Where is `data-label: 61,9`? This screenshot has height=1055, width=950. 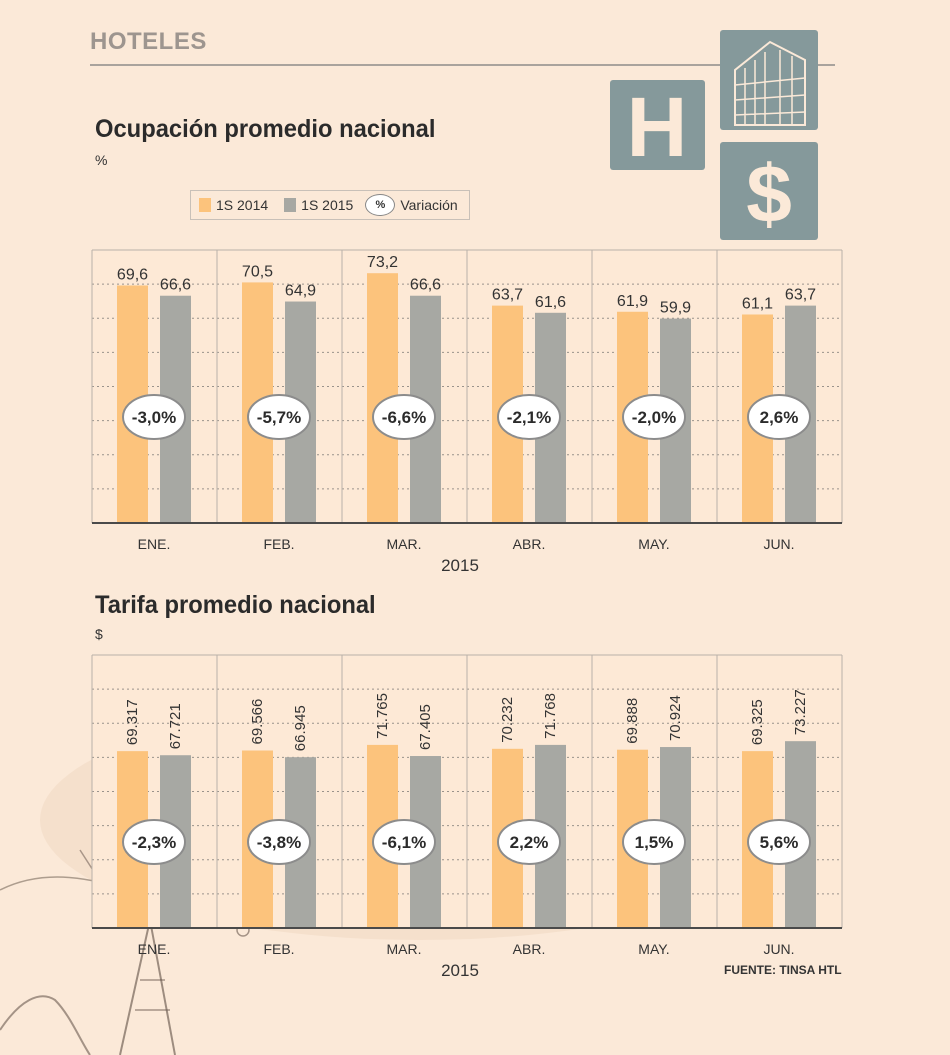 data-label: 61,9 is located at coordinates (632, 301).